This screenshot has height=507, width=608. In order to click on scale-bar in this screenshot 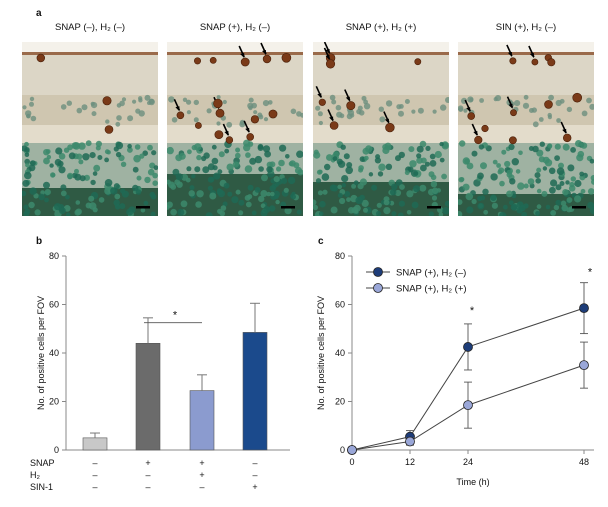, I will do `click(288, 207)`.